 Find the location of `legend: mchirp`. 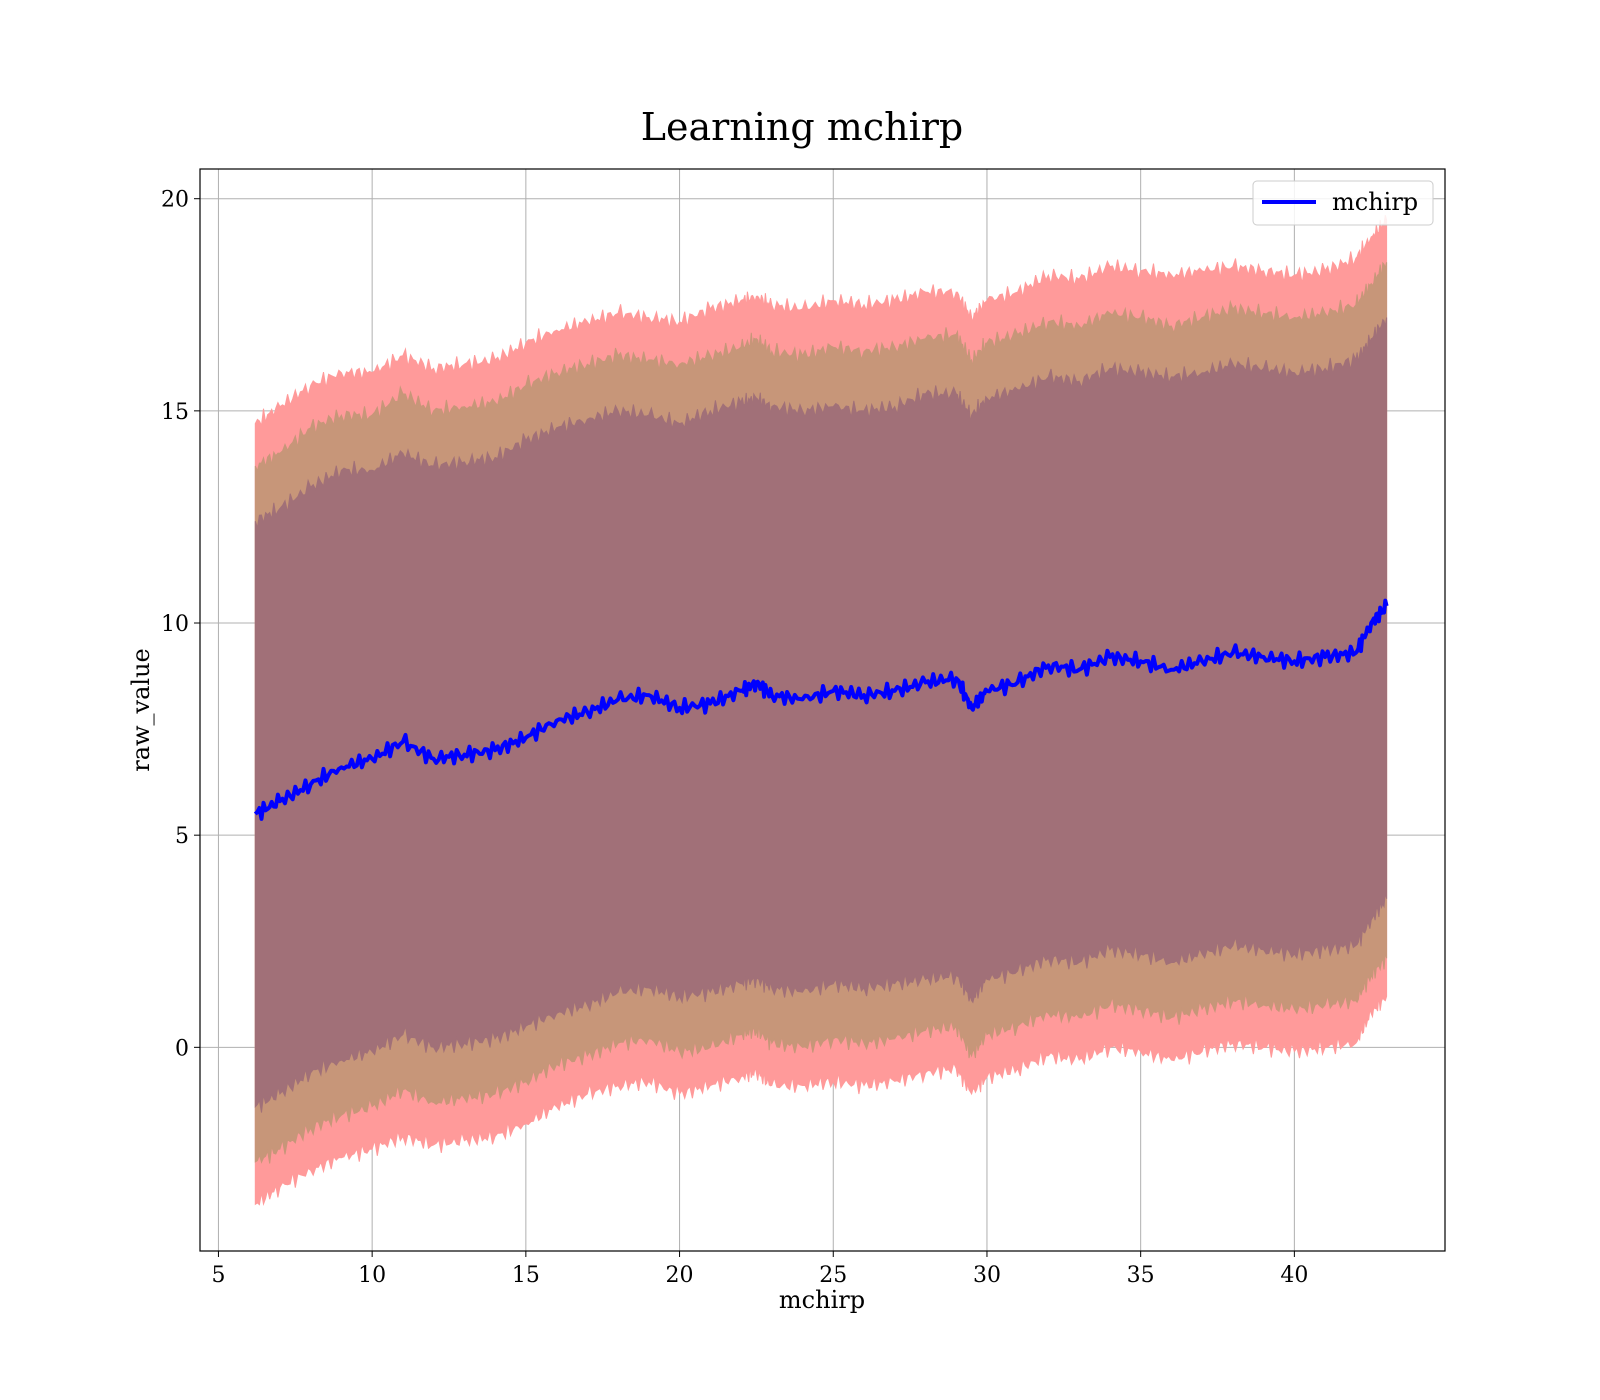

legend: mchirp is located at coordinates (1343, 203).